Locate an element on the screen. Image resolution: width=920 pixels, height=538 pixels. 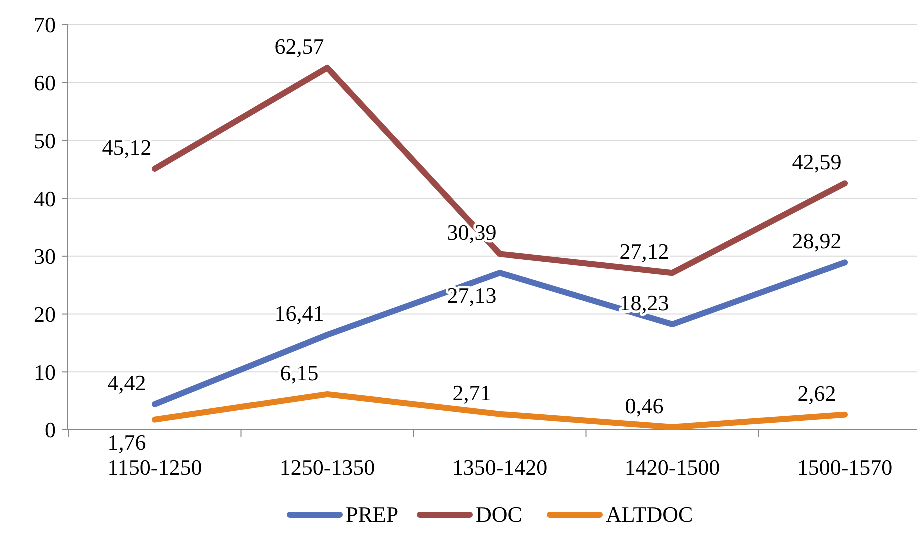
data-label: 27,12 is located at coordinates (645, 251).